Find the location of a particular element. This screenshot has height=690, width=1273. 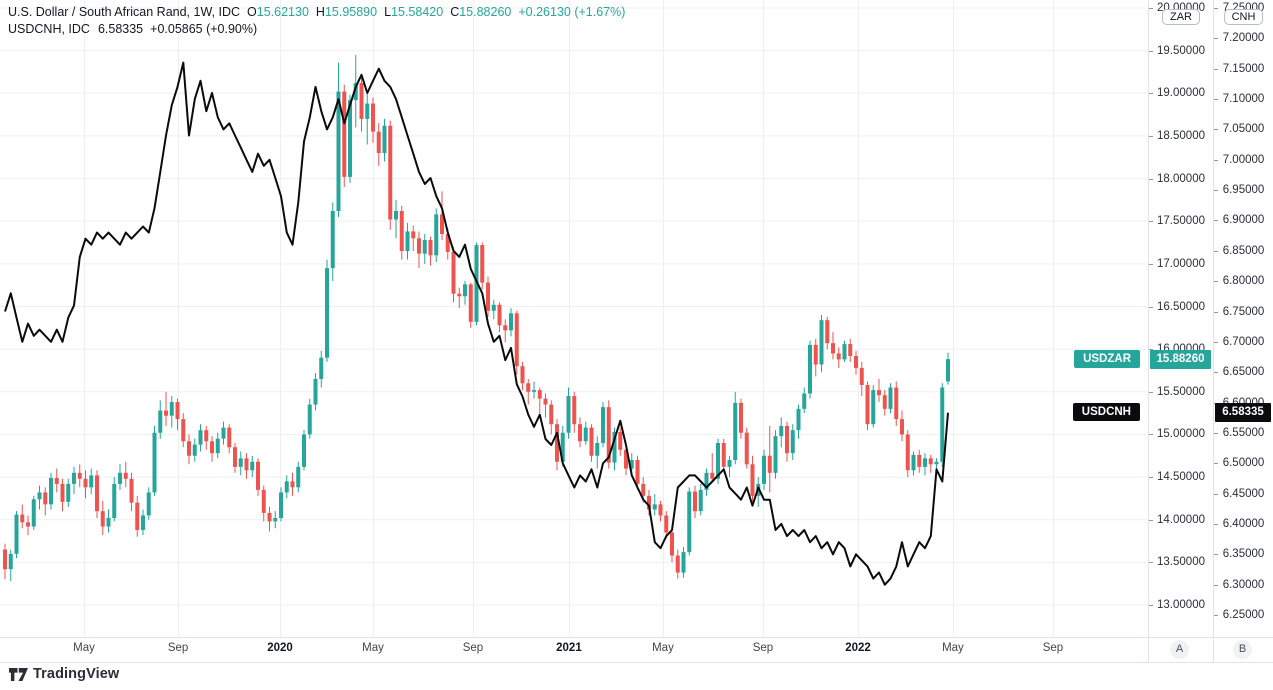

tradingview-logo: TradingView is located at coordinates (64, 674).